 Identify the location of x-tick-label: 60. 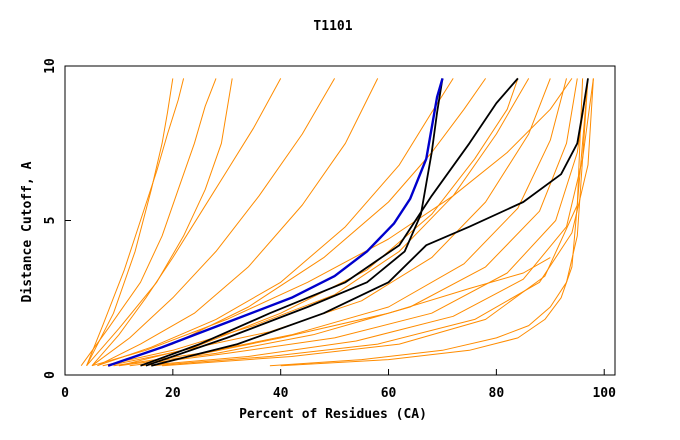
(389, 393).